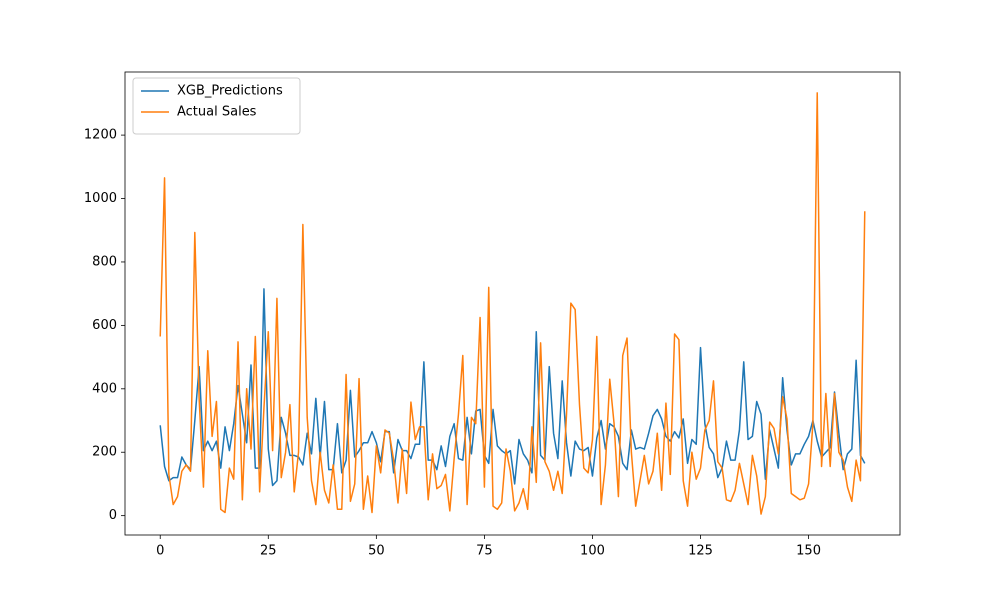  I want to click on y-tick-label: 800, so click(104, 261).